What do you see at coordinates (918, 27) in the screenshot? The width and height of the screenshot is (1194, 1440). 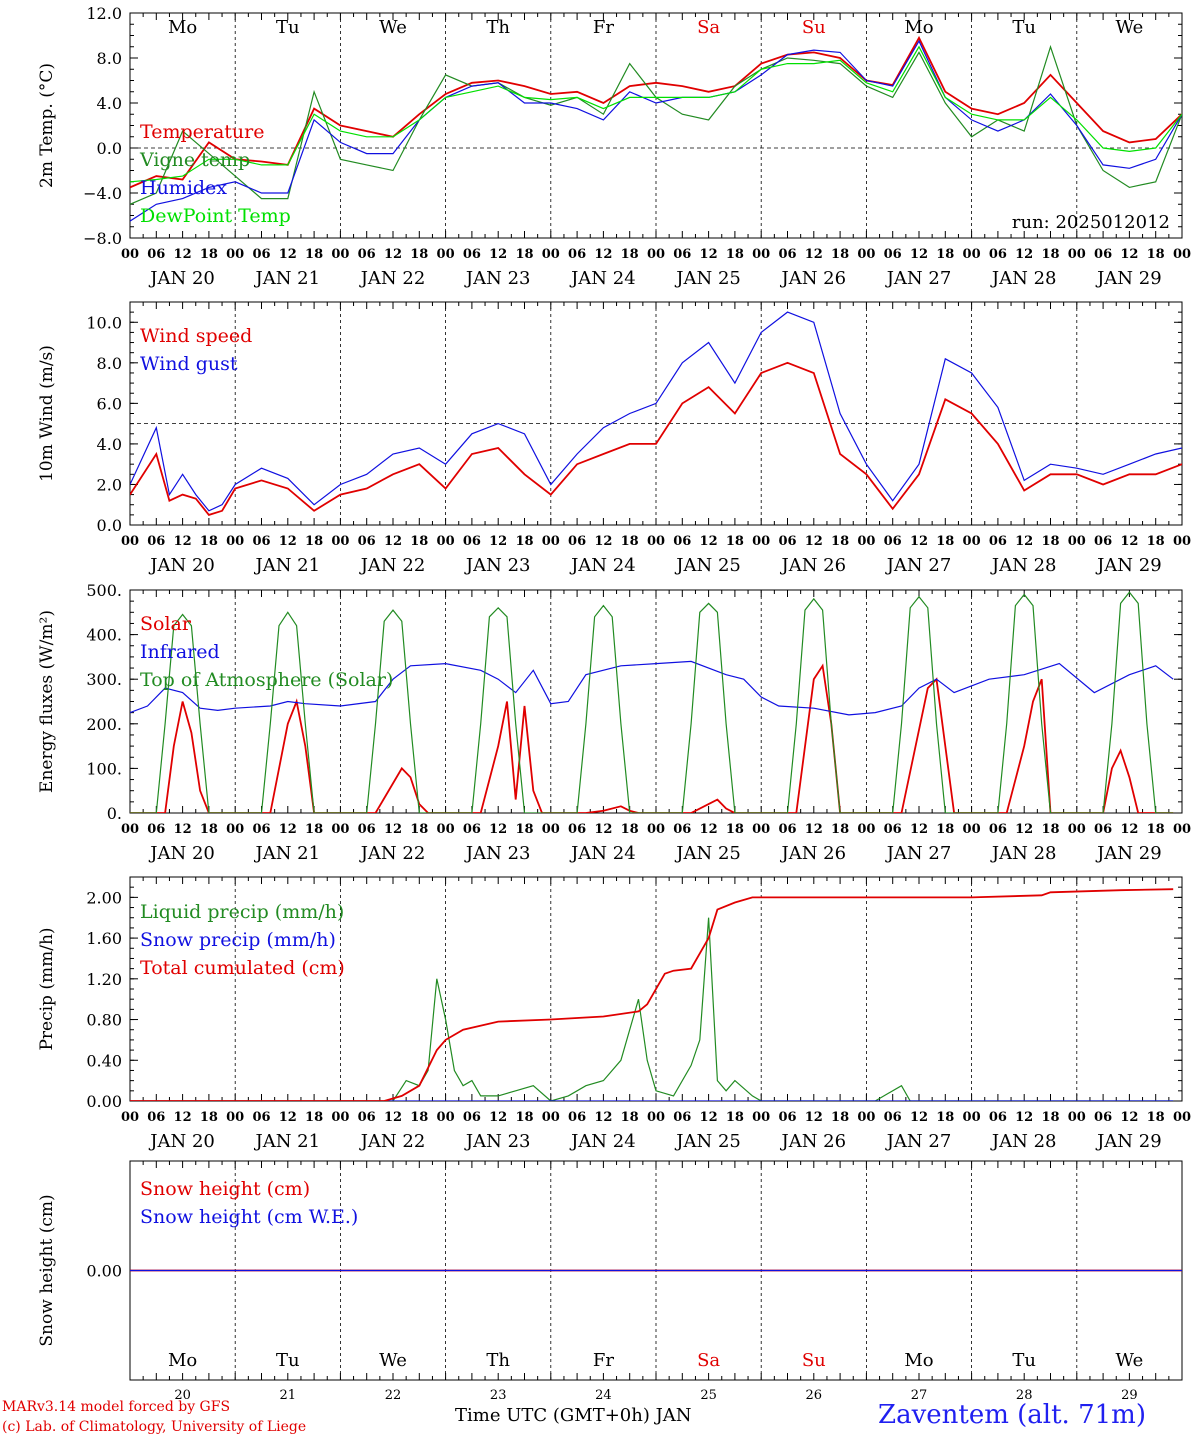 I see `day-name: Mo` at bounding box center [918, 27].